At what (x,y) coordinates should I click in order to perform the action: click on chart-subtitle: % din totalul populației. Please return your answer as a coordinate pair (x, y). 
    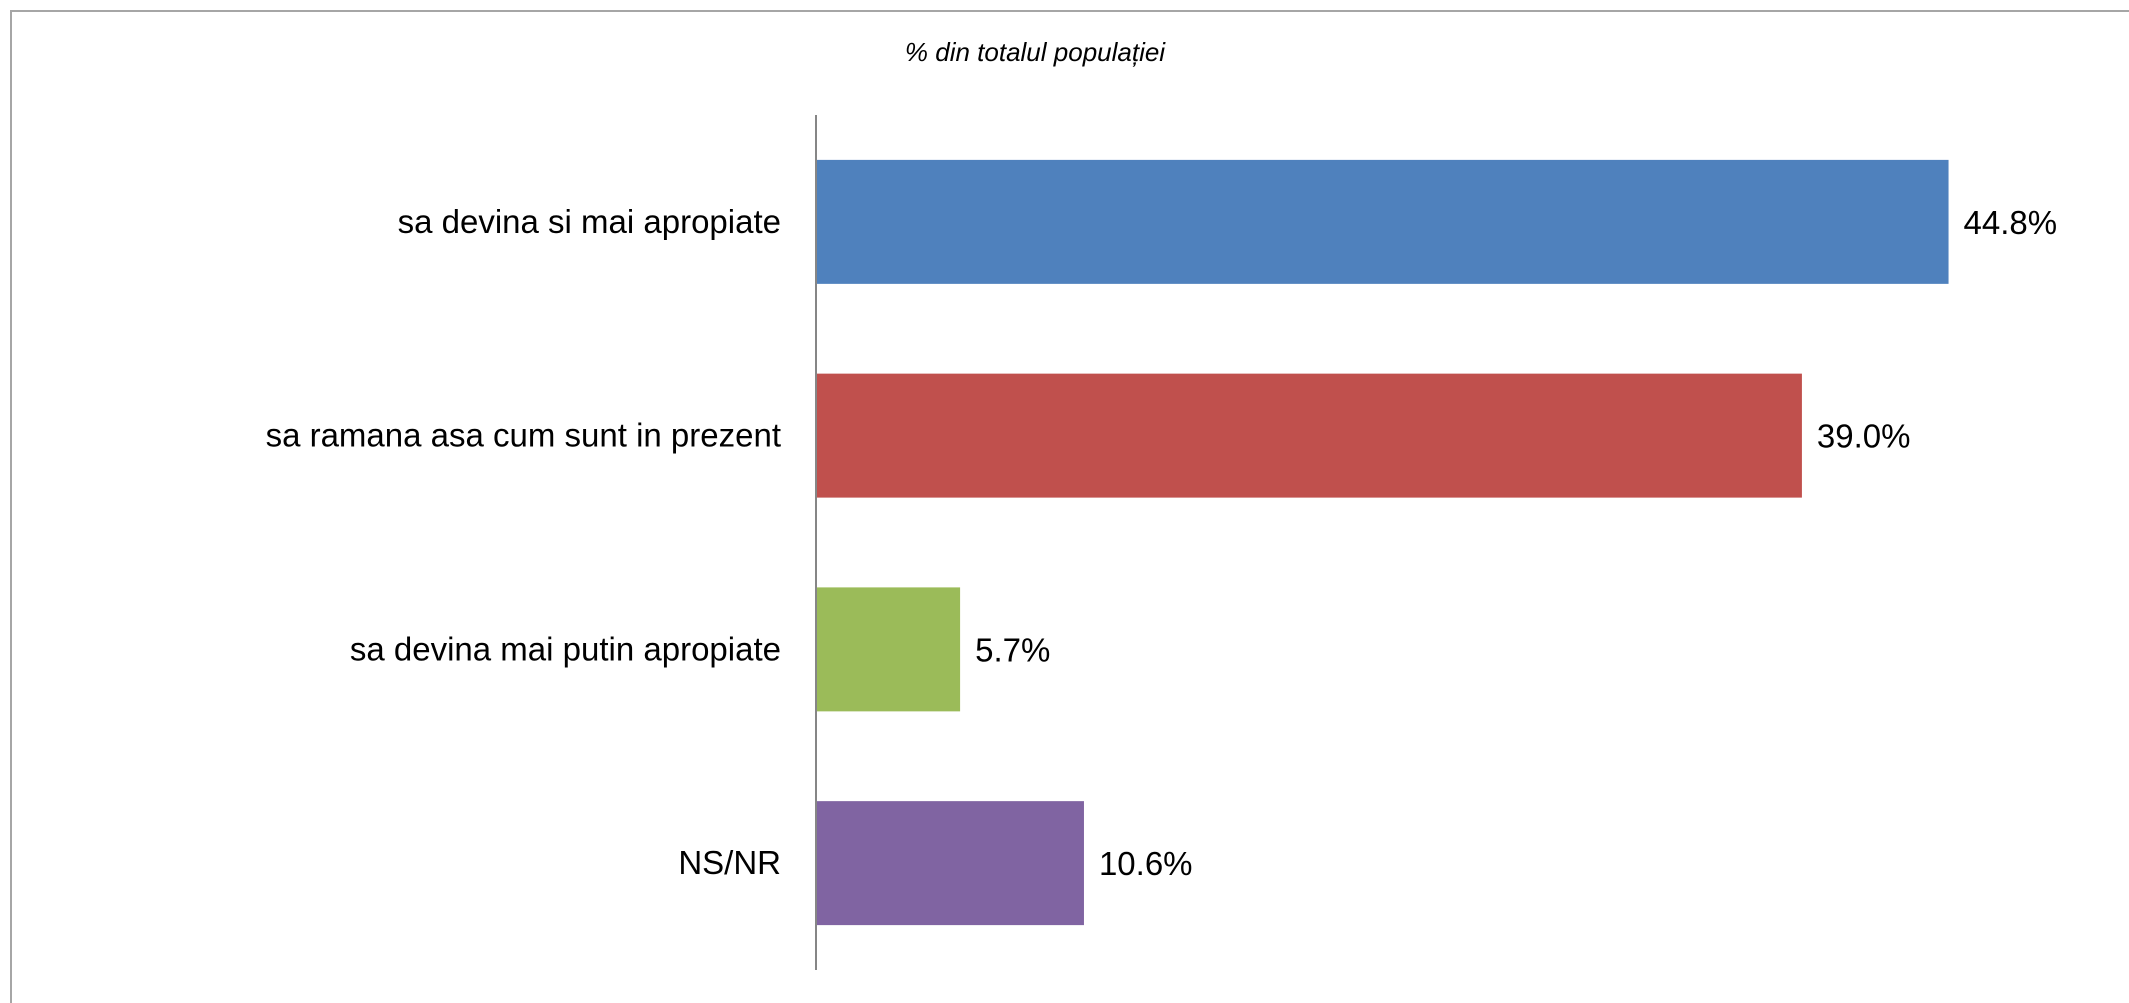
    Looking at the image, I should click on (1035, 52).